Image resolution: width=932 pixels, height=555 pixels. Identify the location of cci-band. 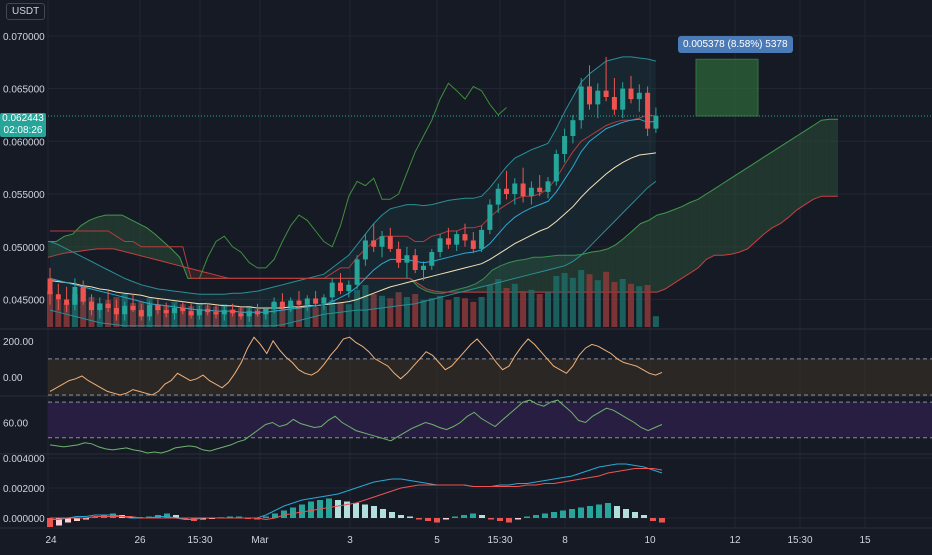
(490, 376).